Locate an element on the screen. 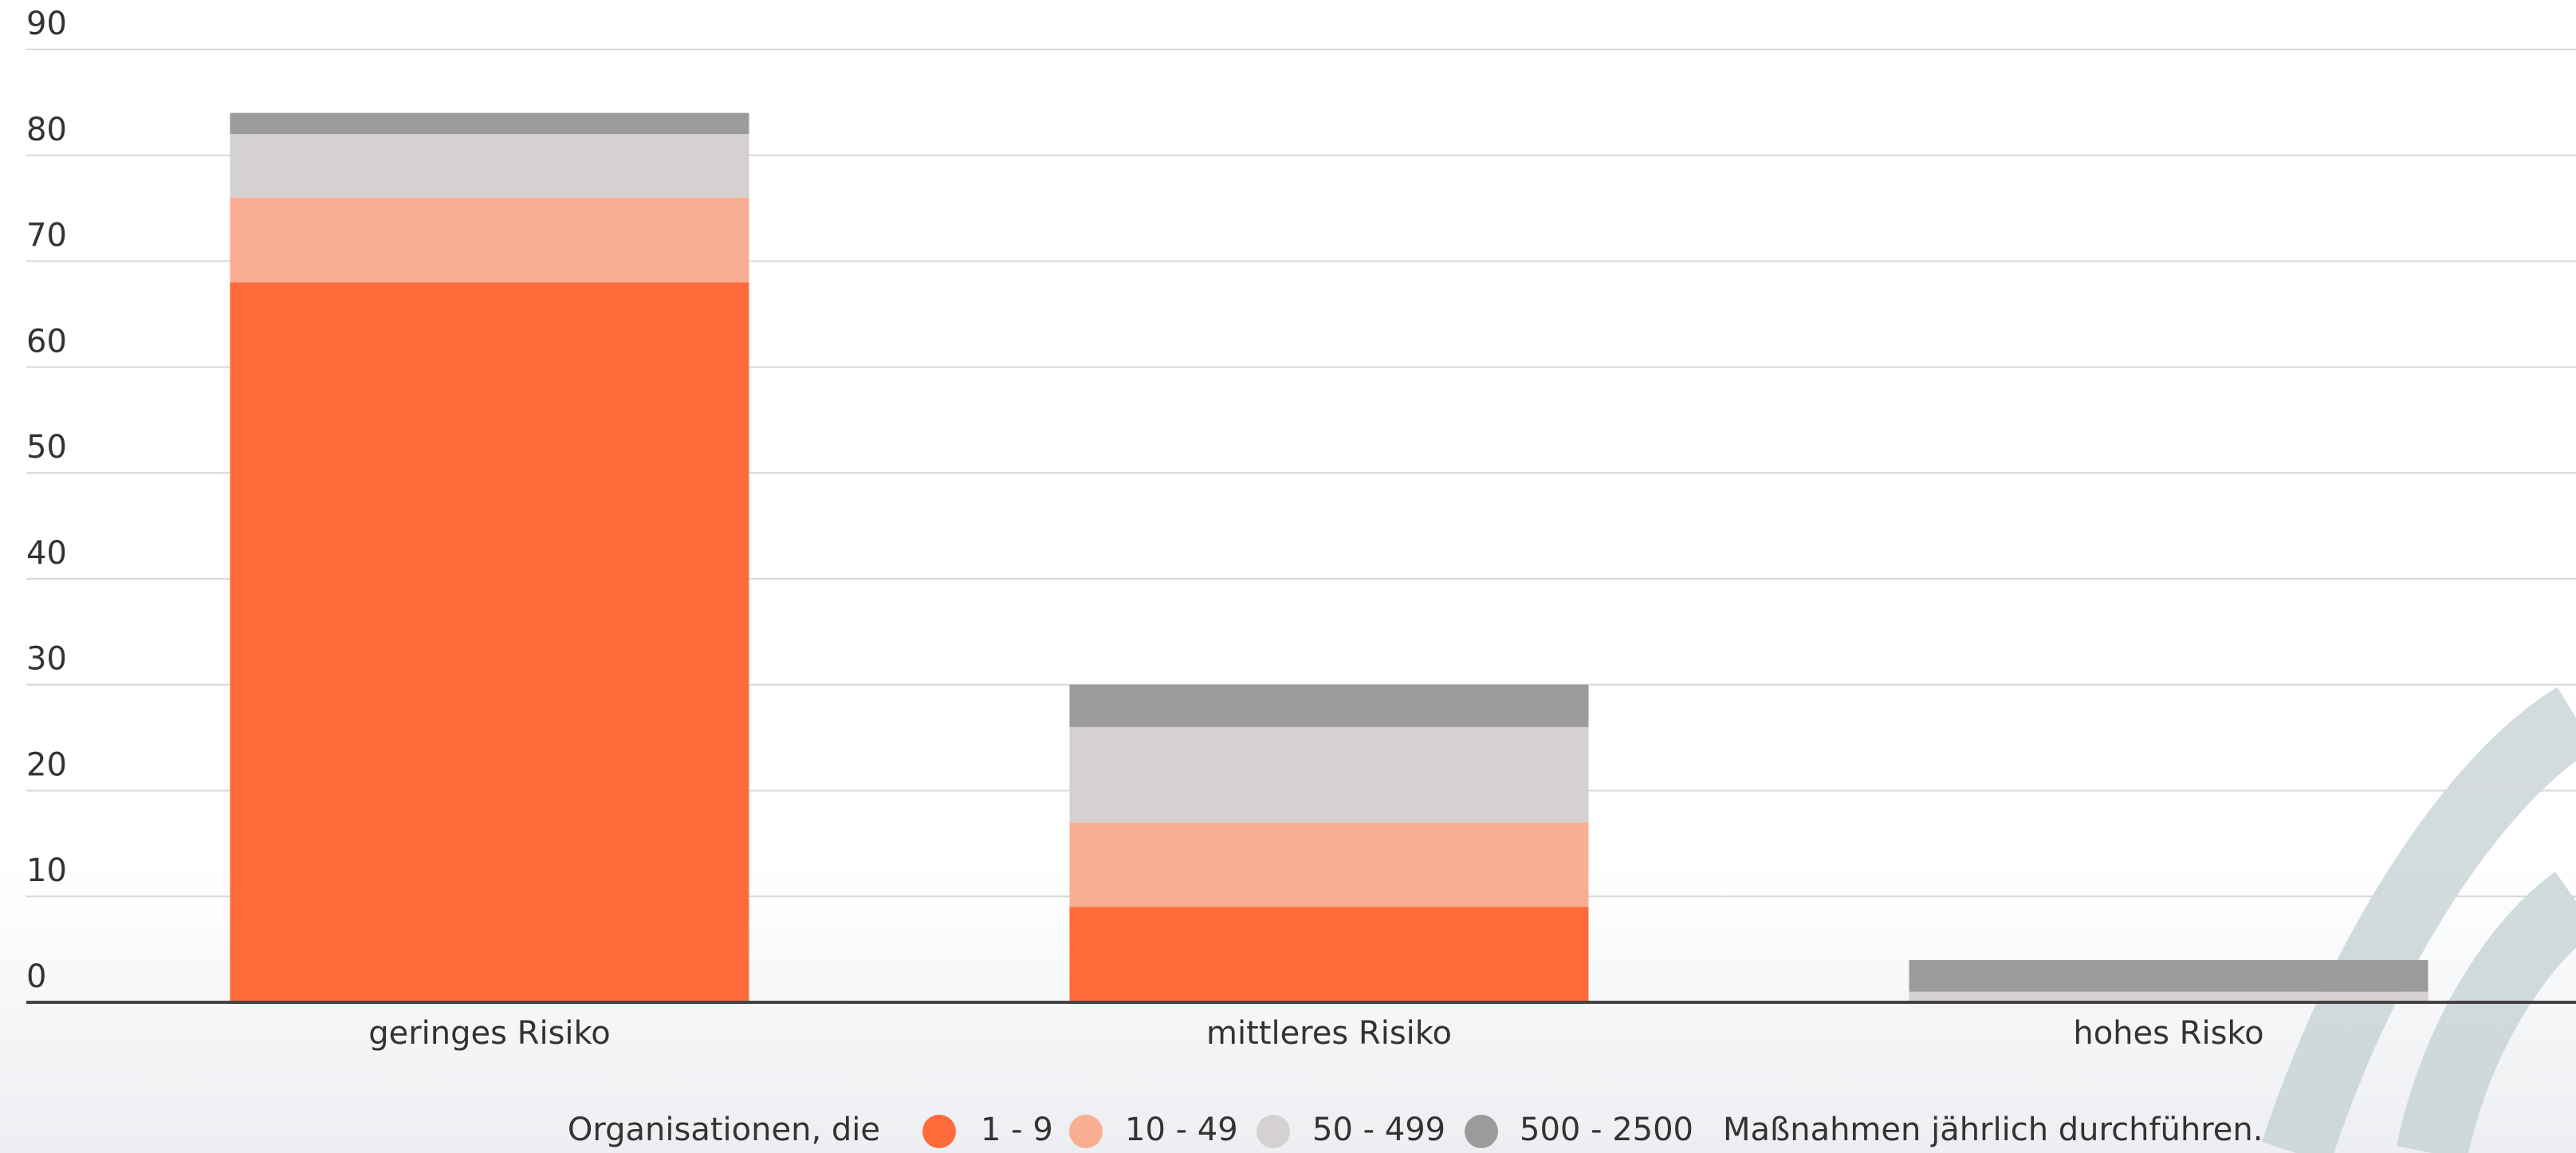 The image size is (2576, 1153). legend-suffix: Maßnahmen jährlich durchführen. is located at coordinates (1993, 1130).